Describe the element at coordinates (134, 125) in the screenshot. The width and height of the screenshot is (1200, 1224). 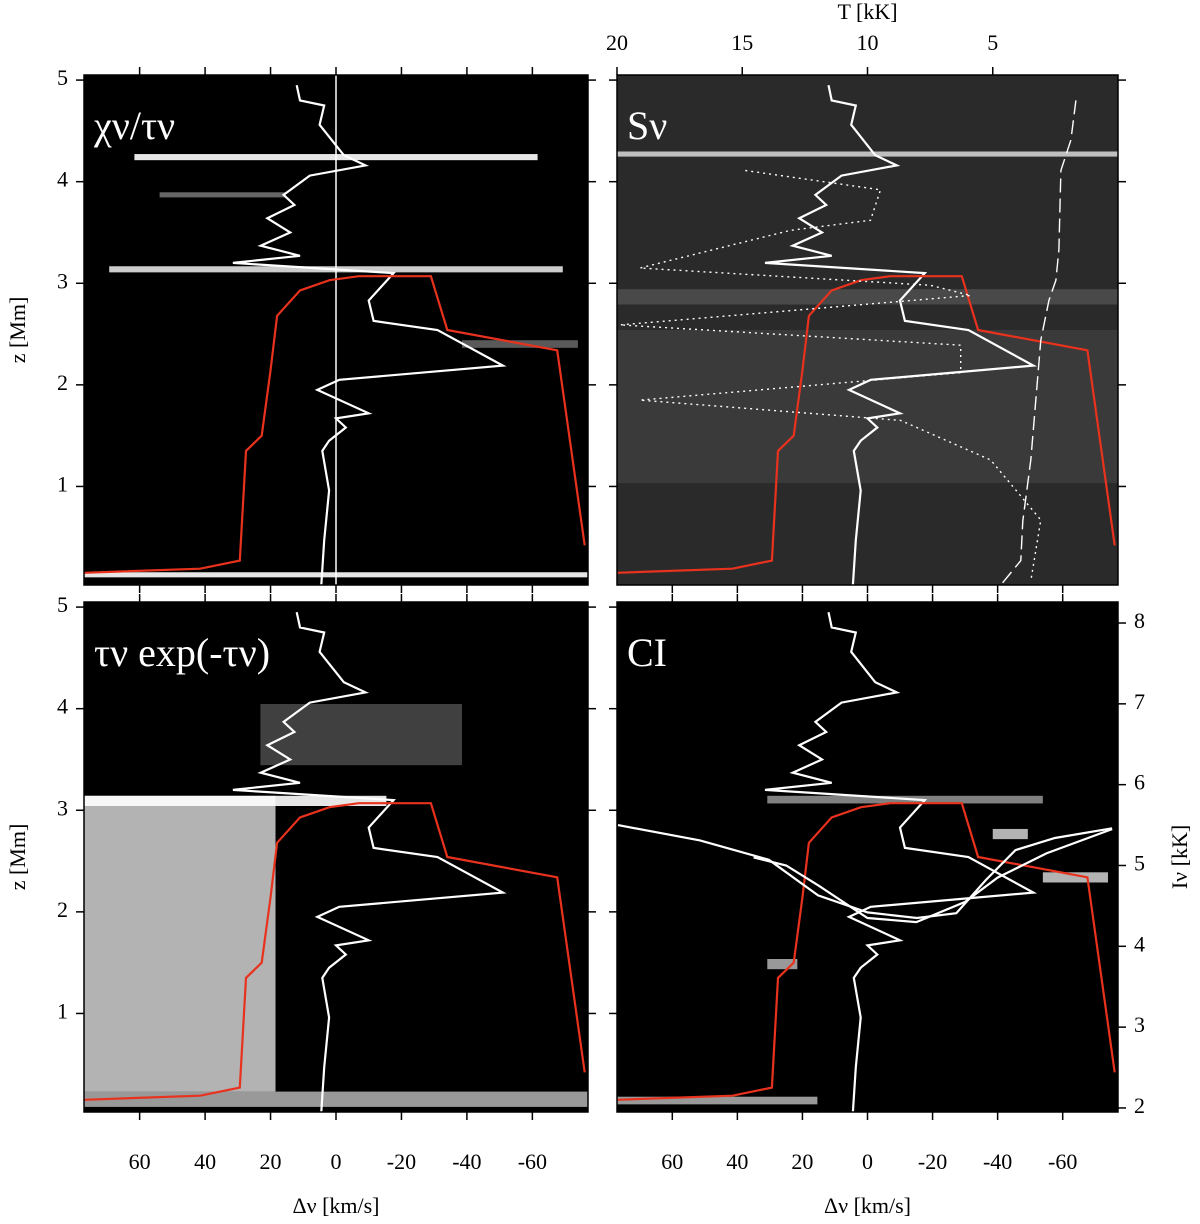
I see `panel-label: χν/τν` at that location.